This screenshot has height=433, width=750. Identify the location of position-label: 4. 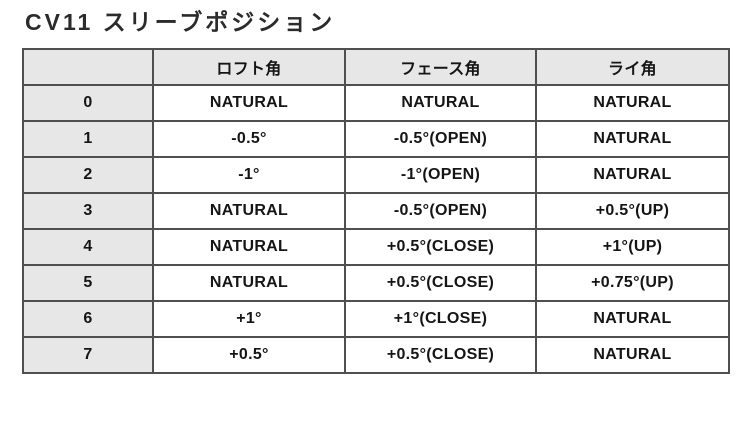
(88, 247).